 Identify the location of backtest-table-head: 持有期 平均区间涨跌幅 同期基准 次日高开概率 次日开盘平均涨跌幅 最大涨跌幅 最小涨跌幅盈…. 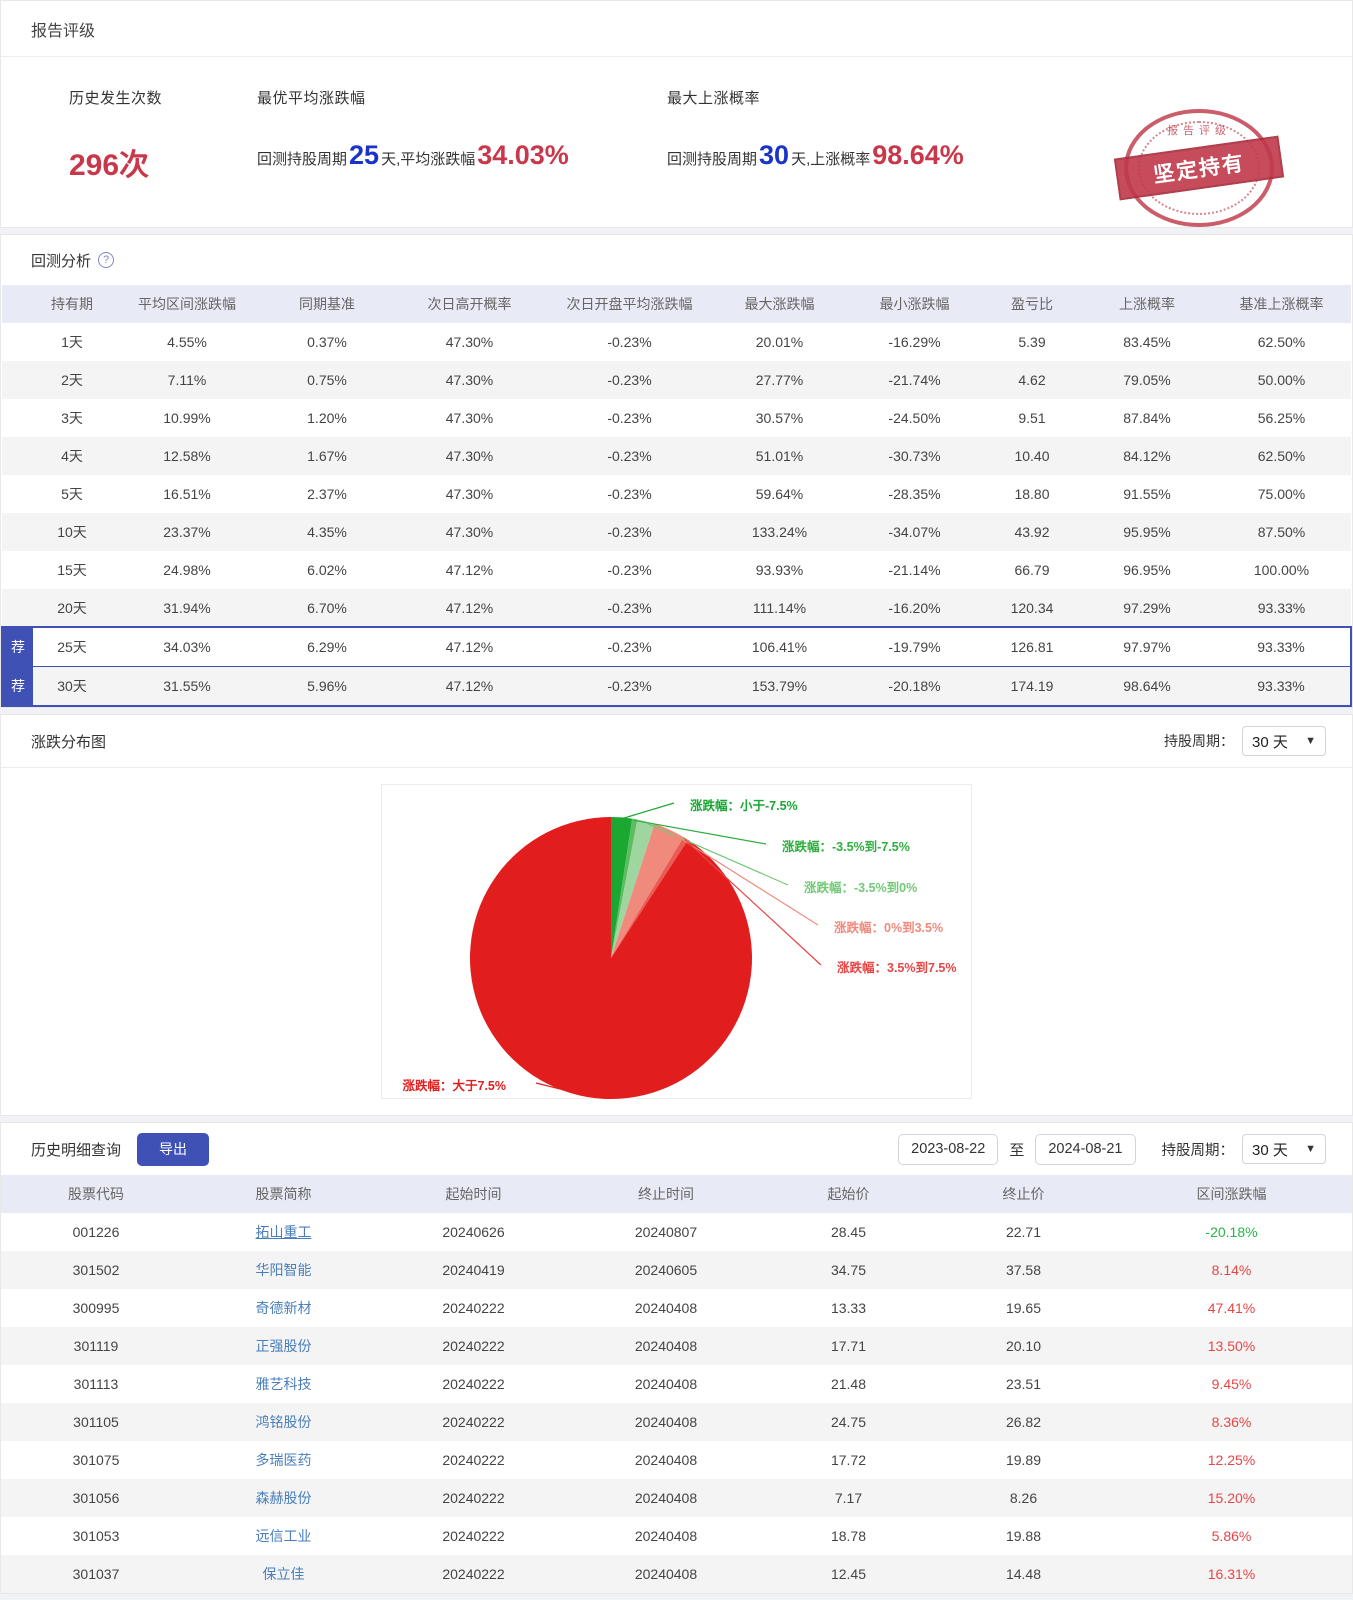
(676, 304).